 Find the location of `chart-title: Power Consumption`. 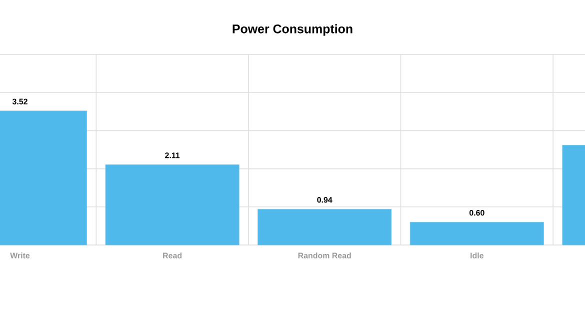

chart-title: Power Consumption is located at coordinates (292, 30).